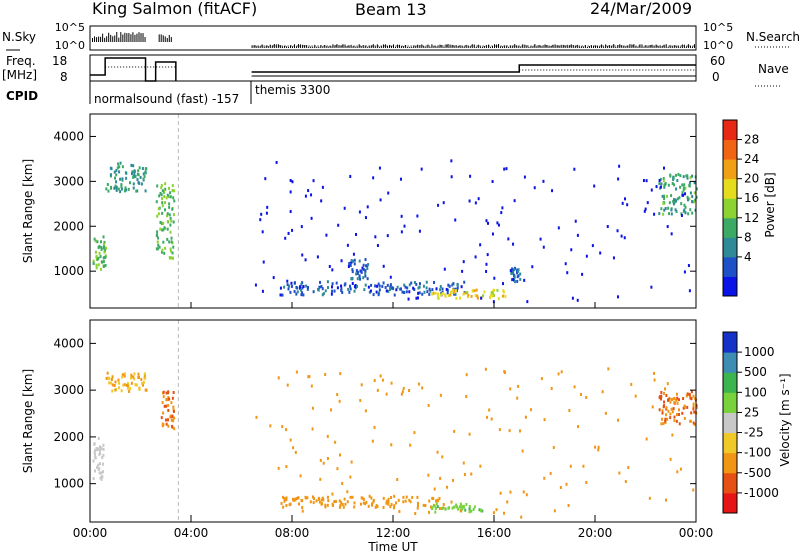 This screenshot has height=554, width=800. I want to click on x-tick-label: 00:00, so click(696, 533).